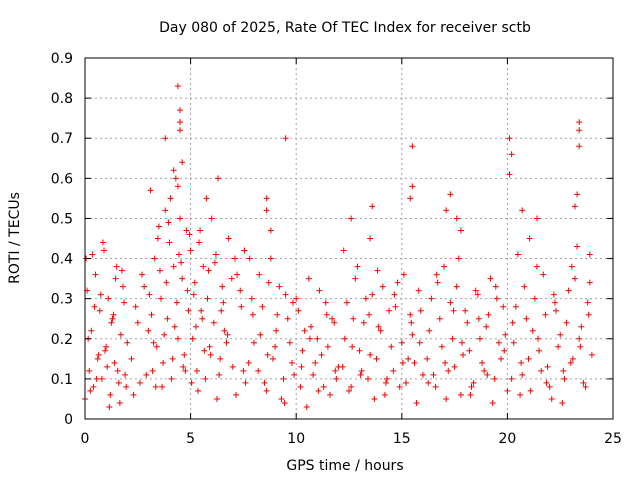 The height and width of the screenshot is (480, 640). Describe the element at coordinates (62, 179) in the screenshot. I see `y-tick-label: 0.6` at that location.